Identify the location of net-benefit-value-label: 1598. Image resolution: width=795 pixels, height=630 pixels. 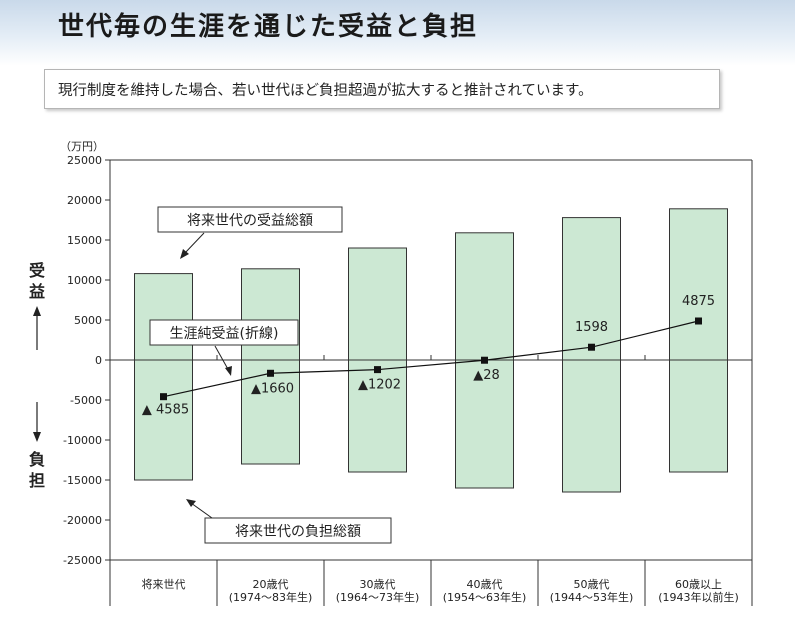
(591, 327).